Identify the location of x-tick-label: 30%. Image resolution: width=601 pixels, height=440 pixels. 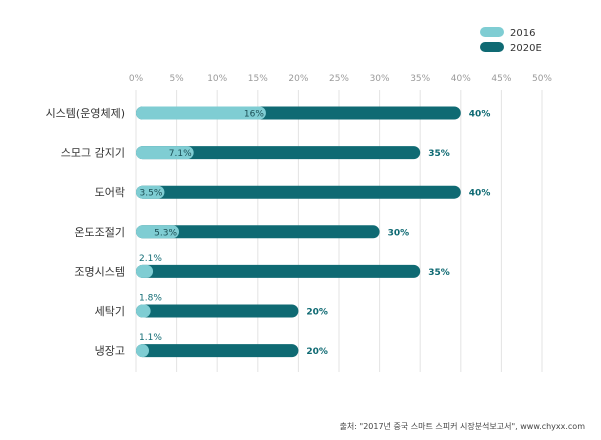
(380, 79).